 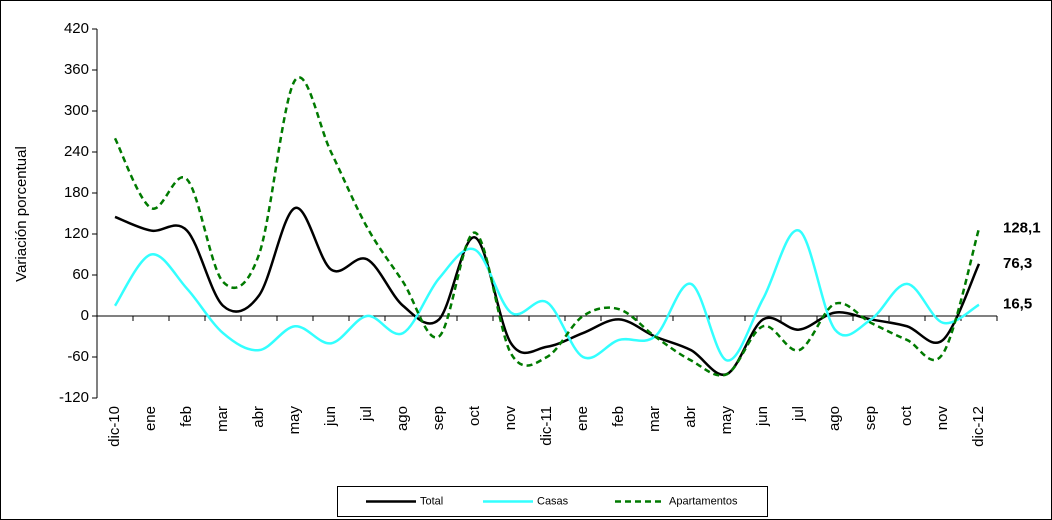 What do you see at coordinates (76, 28) in the screenshot?
I see `y-tick-label: 420` at bounding box center [76, 28].